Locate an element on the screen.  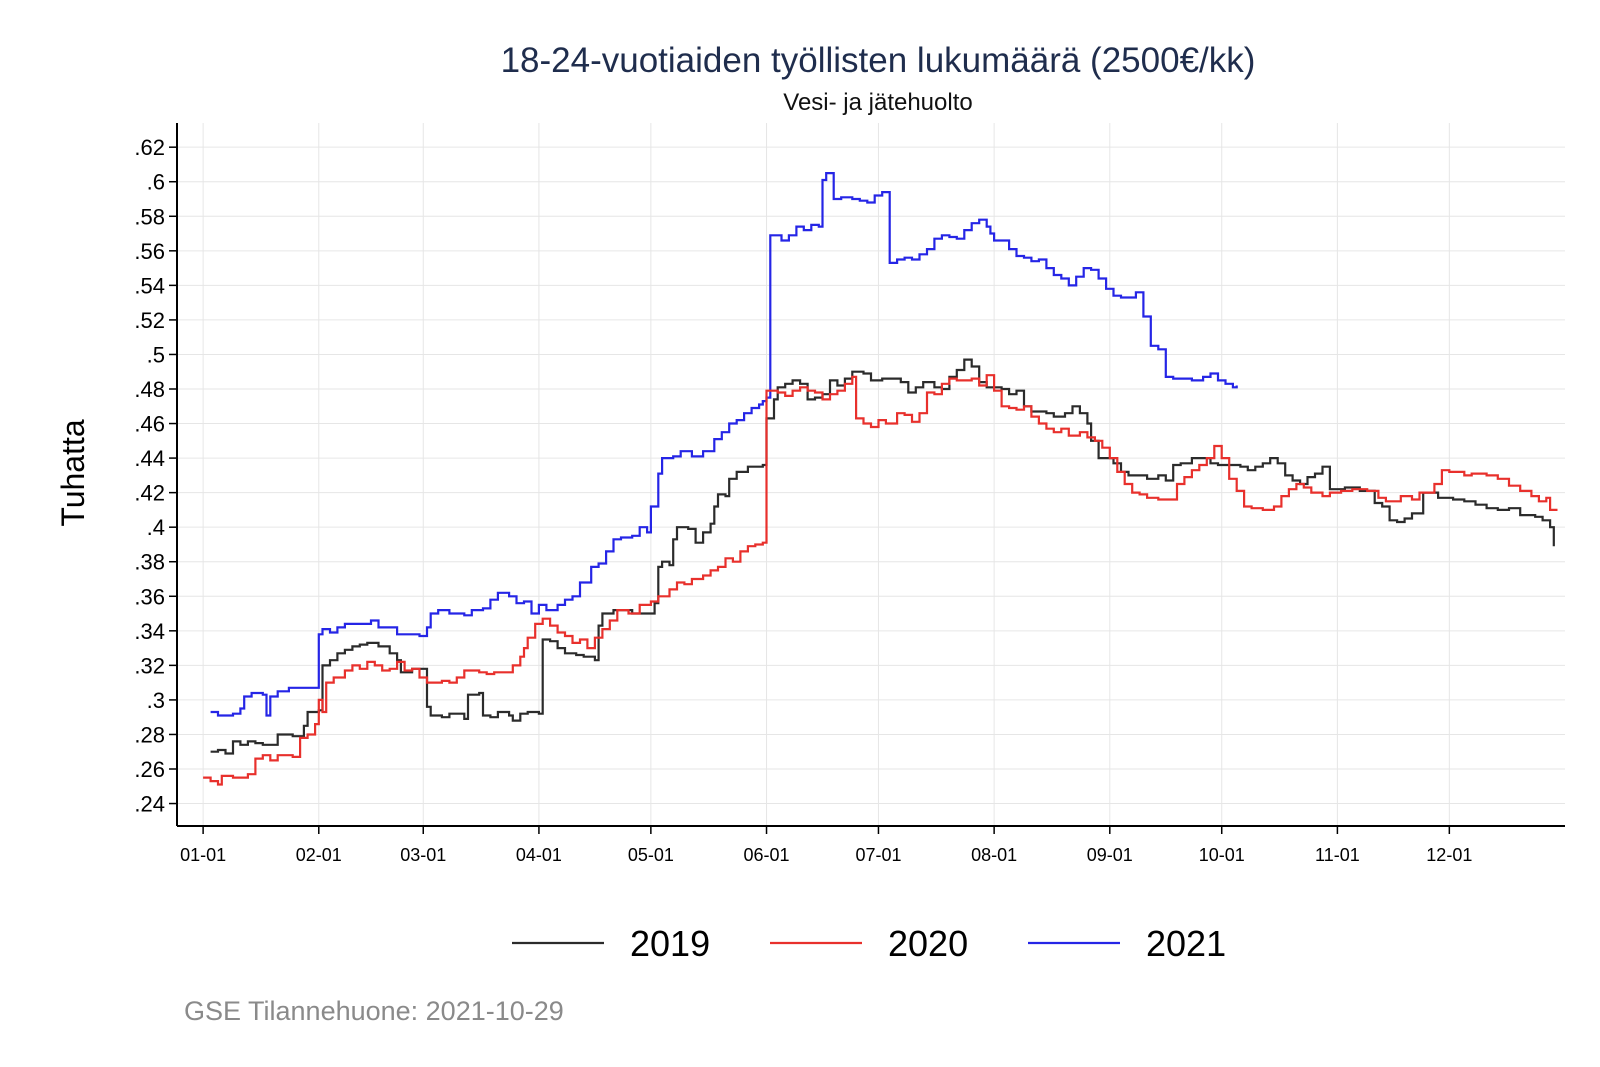
x-tick-label: 10-01 is located at coordinates (1222, 855).